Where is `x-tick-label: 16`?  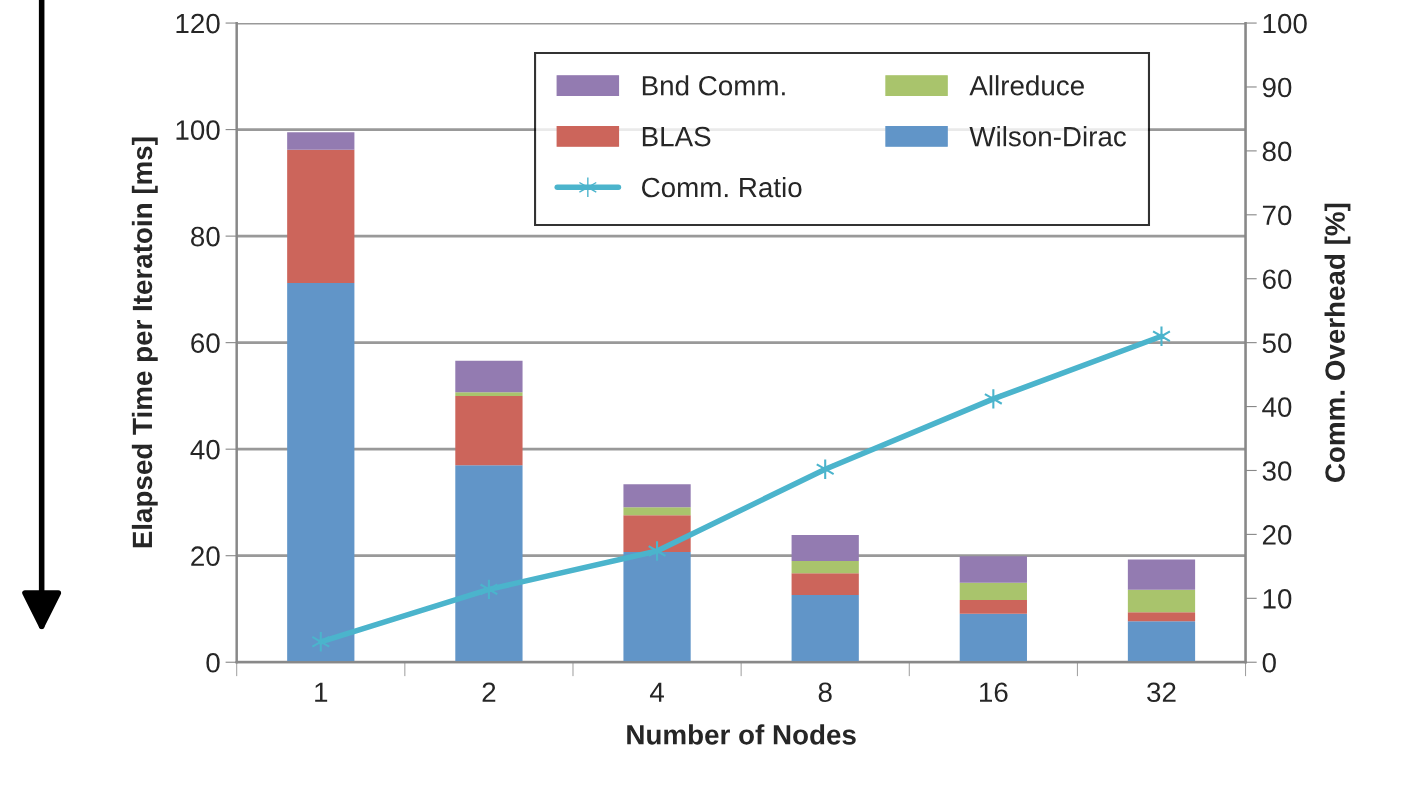
x-tick-label: 16 is located at coordinates (994, 692).